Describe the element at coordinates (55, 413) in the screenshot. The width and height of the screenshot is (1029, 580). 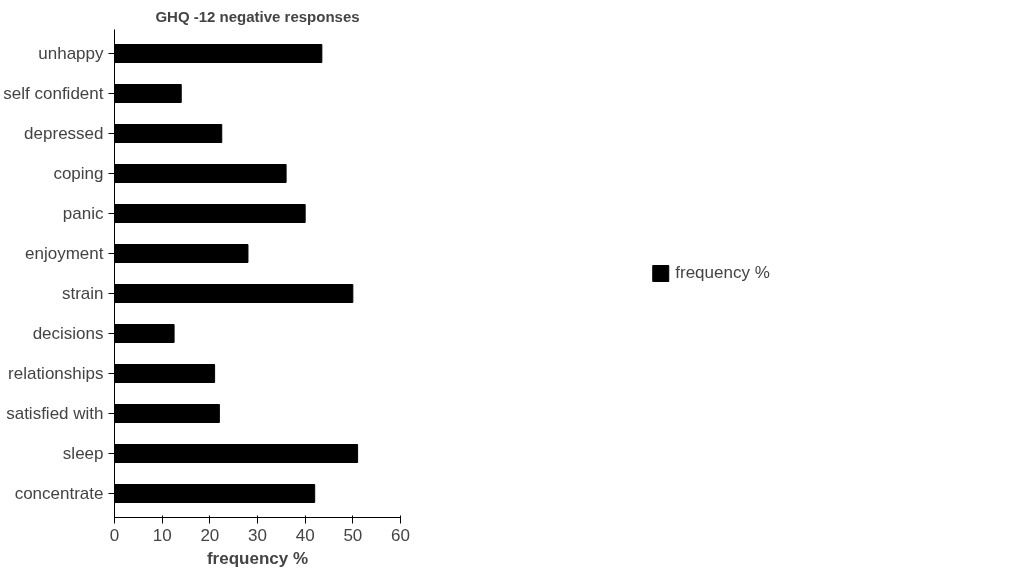
I see `y-tick-label: satisfied with` at that location.